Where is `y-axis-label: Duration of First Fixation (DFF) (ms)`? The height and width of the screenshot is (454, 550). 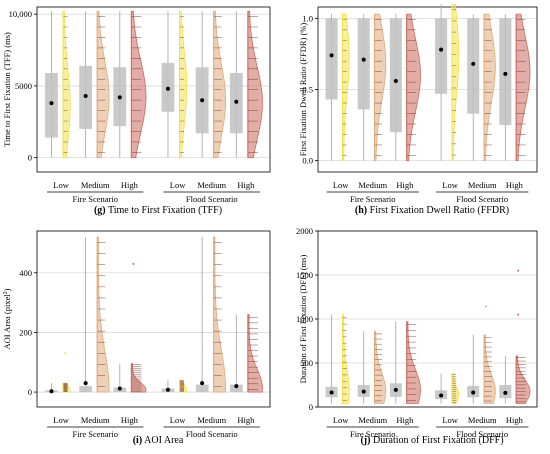 y-axis-label: Duration of First Fixation (DFF) (ms) is located at coordinates (303, 318).